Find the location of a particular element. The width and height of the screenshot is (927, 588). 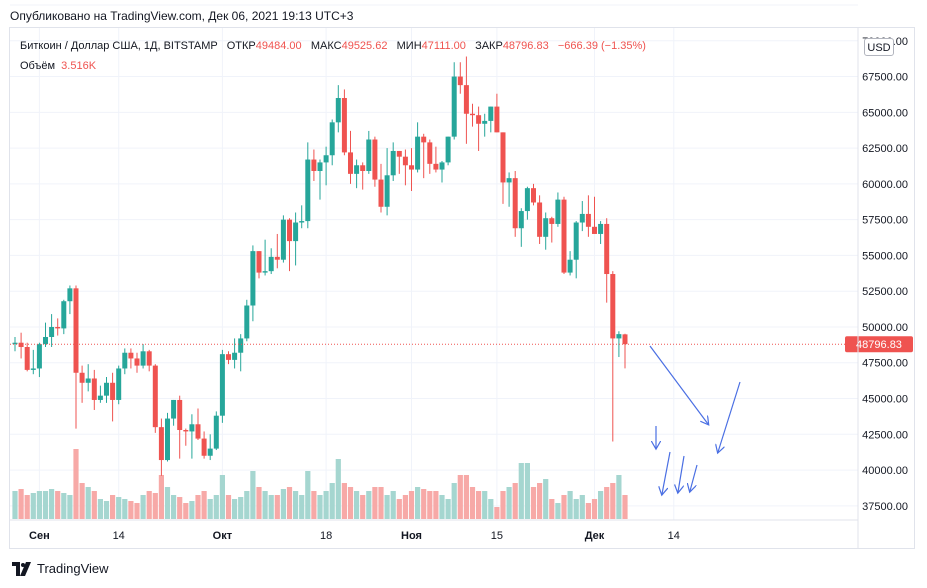

currency-button: USD is located at coordinates (879, 47).